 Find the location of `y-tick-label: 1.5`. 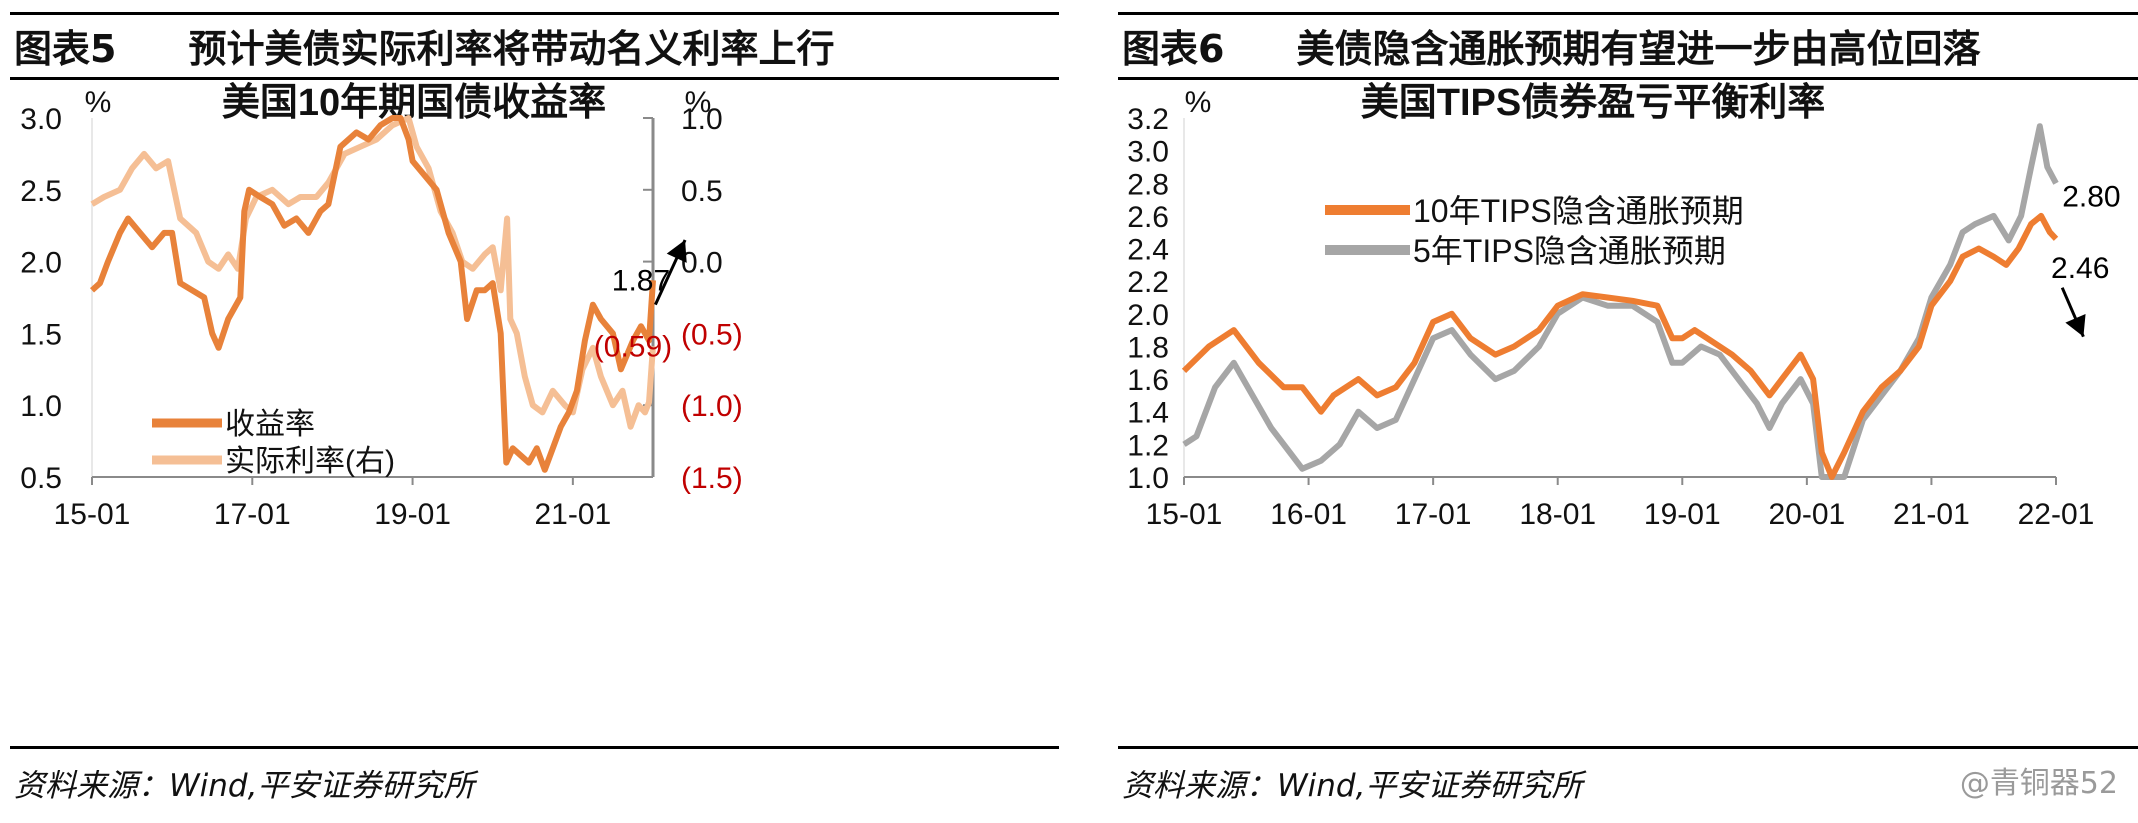

y-tick-label: 1.5 is located at coordinates (41, 334).